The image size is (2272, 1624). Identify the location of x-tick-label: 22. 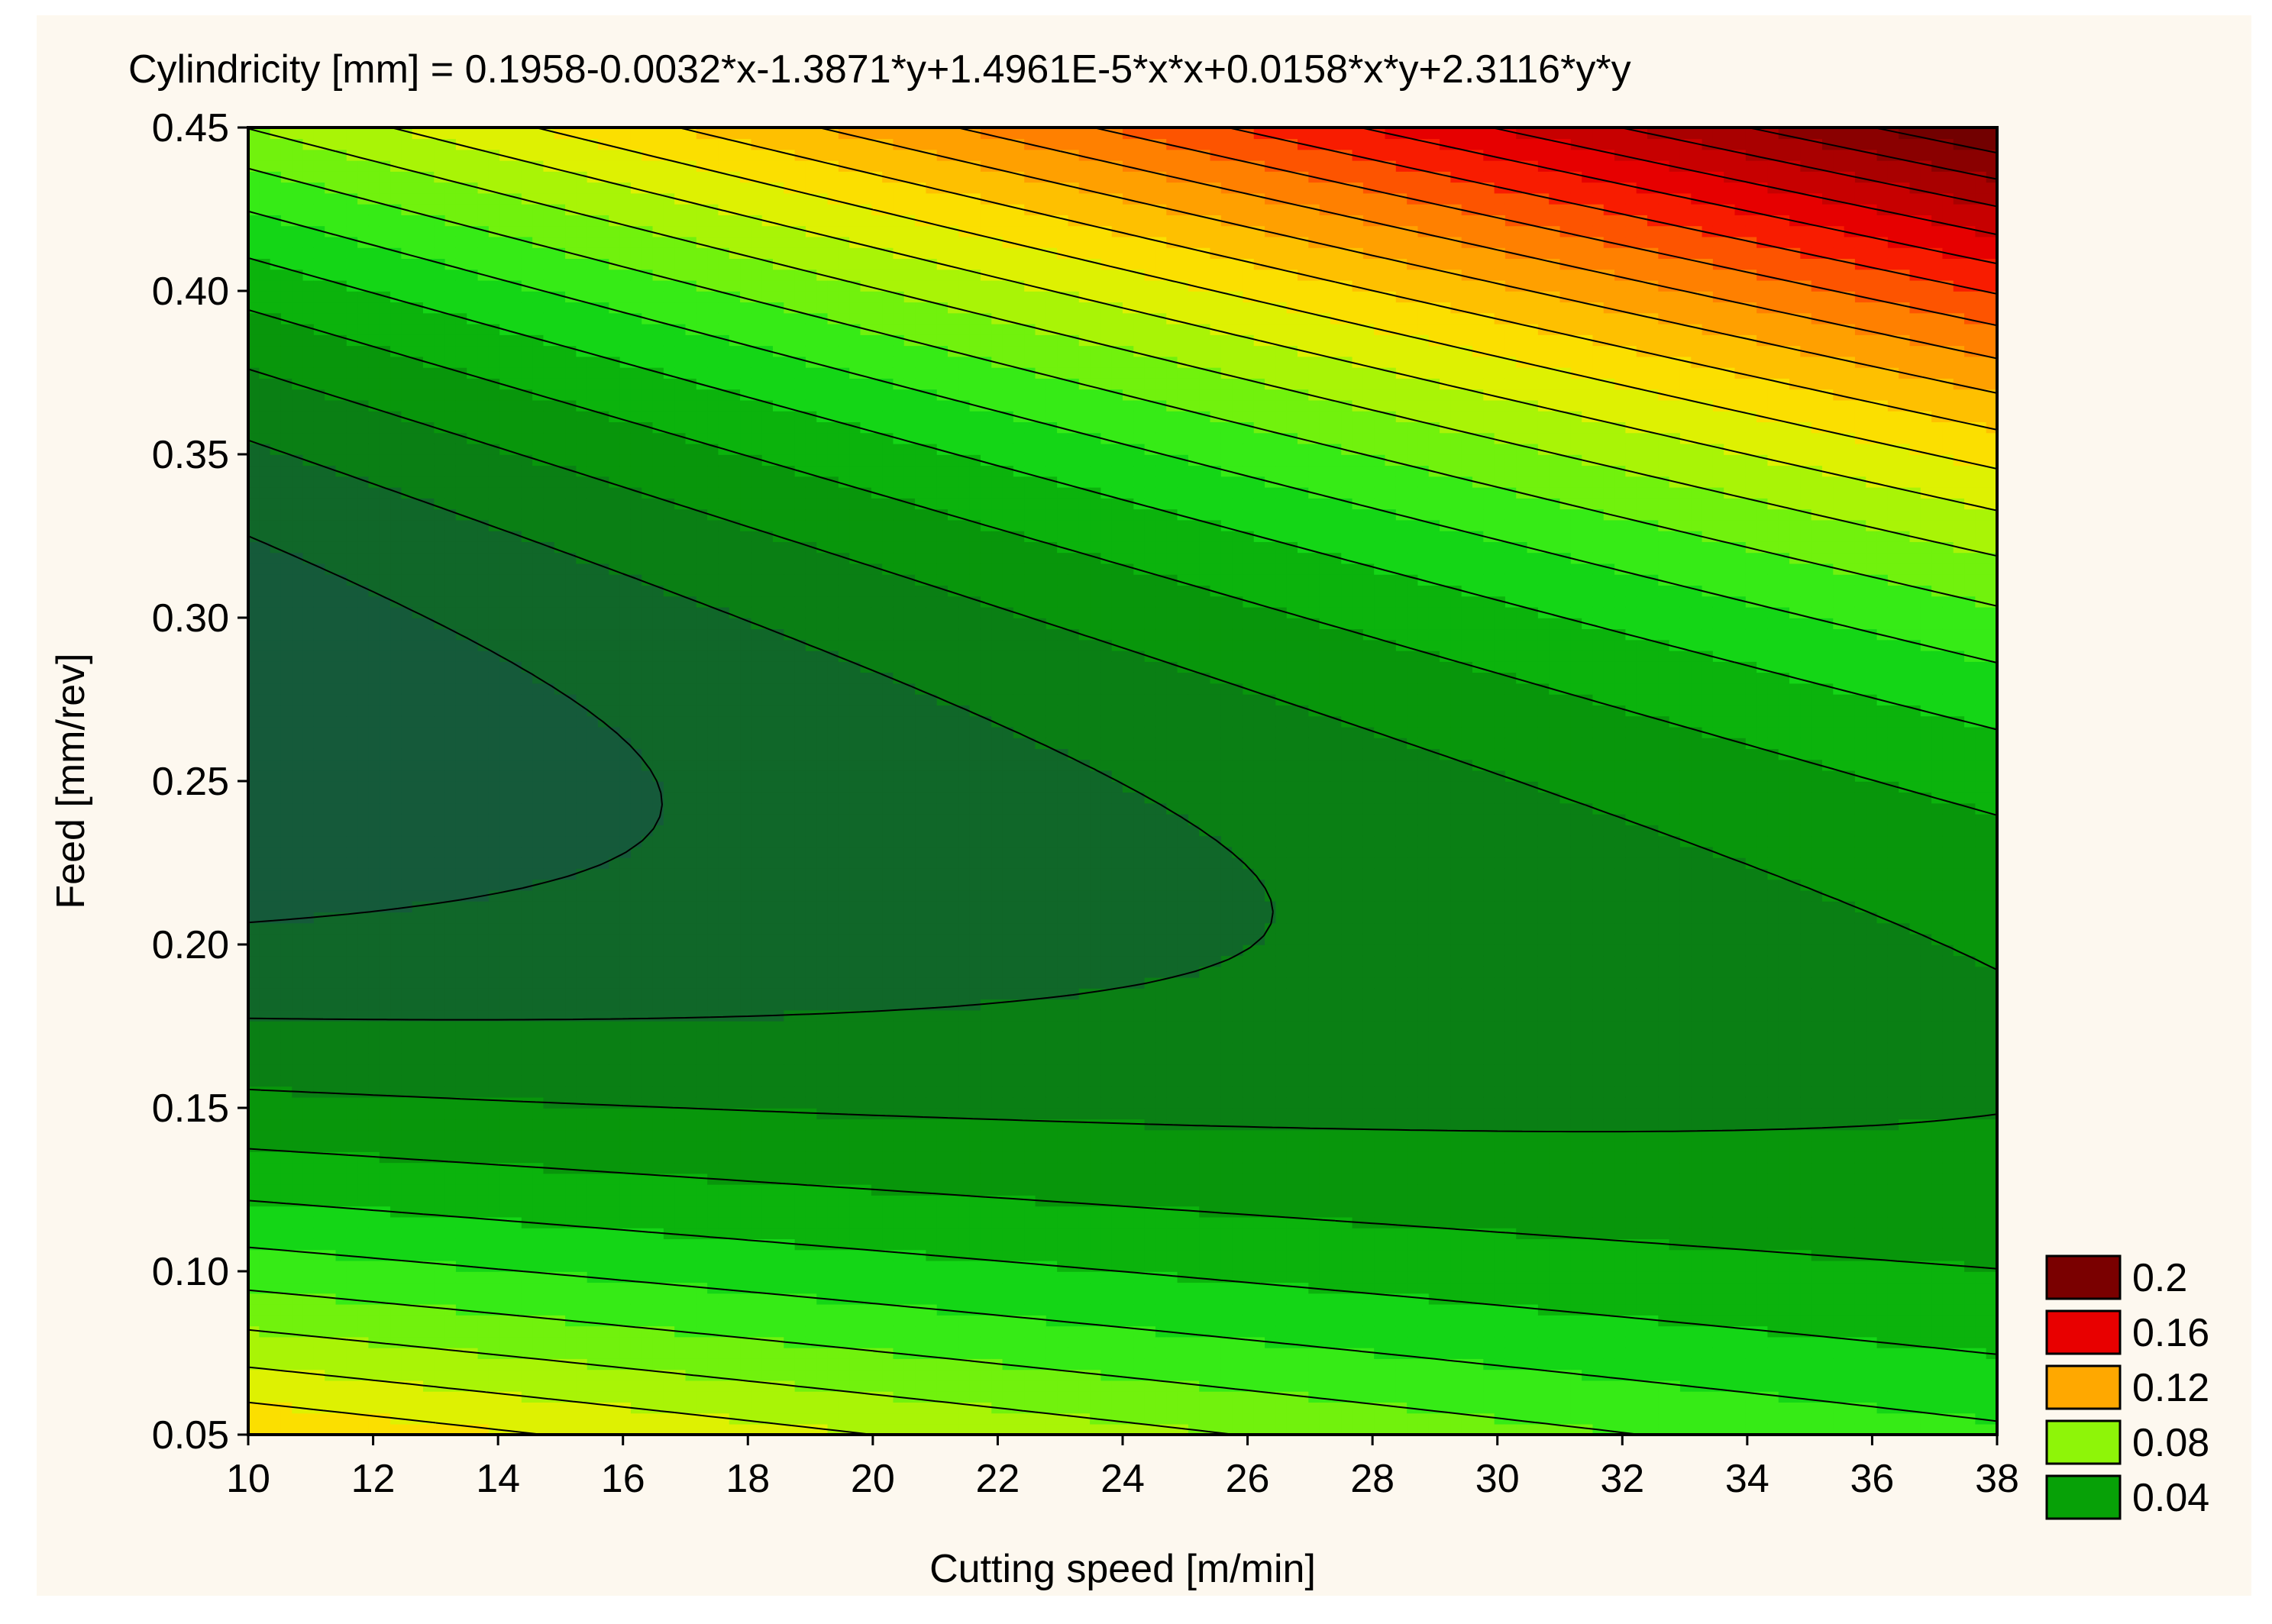
(998, 1479).